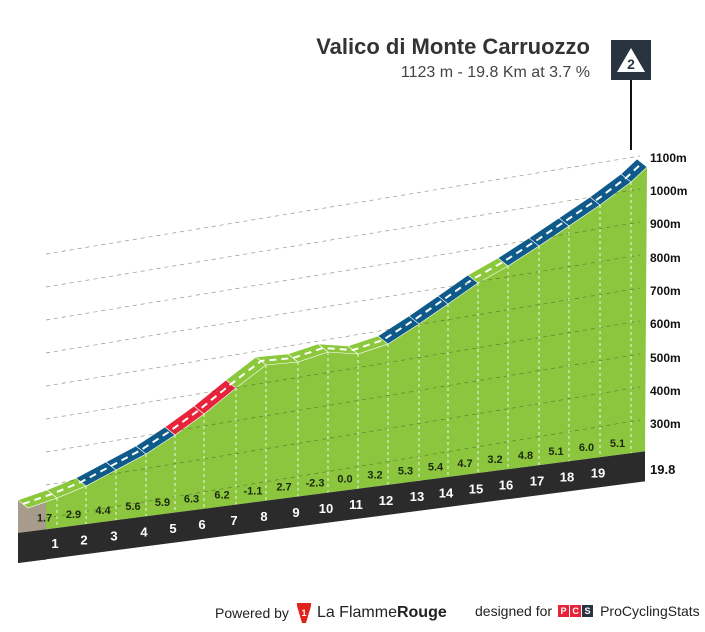  Describe the element at coordinates (132, 507) in the screenshot. I see `gradient-label-km-4: 5.6` at that location.